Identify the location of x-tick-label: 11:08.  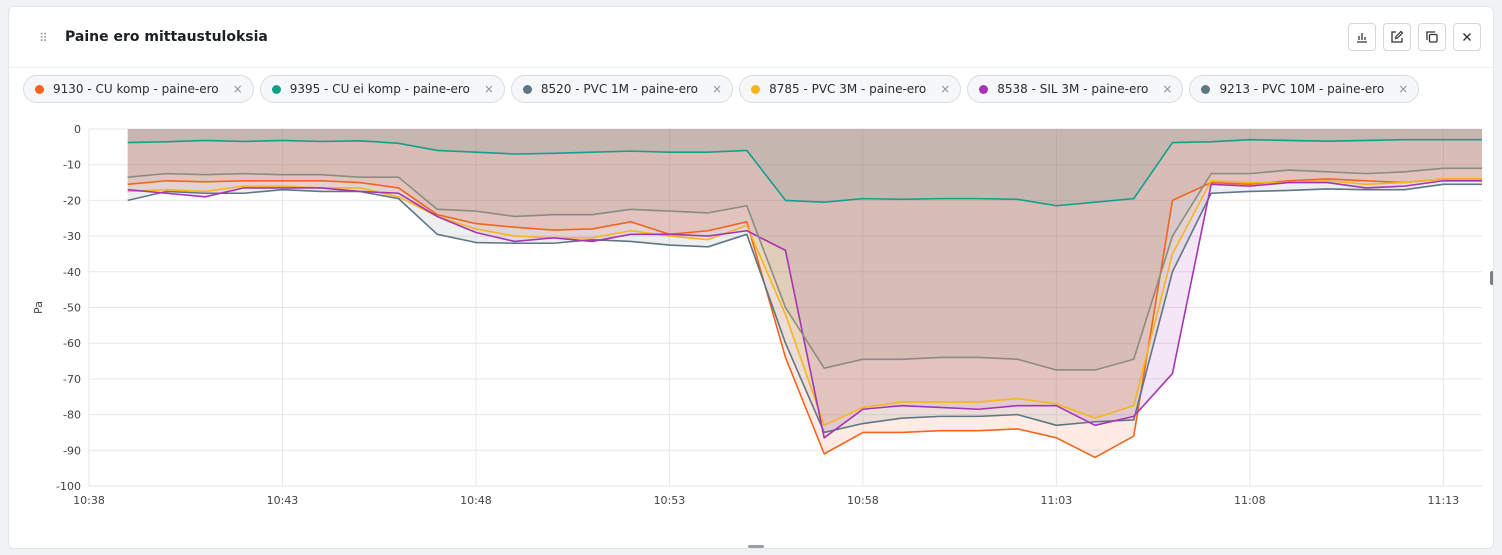
(1250, 500).